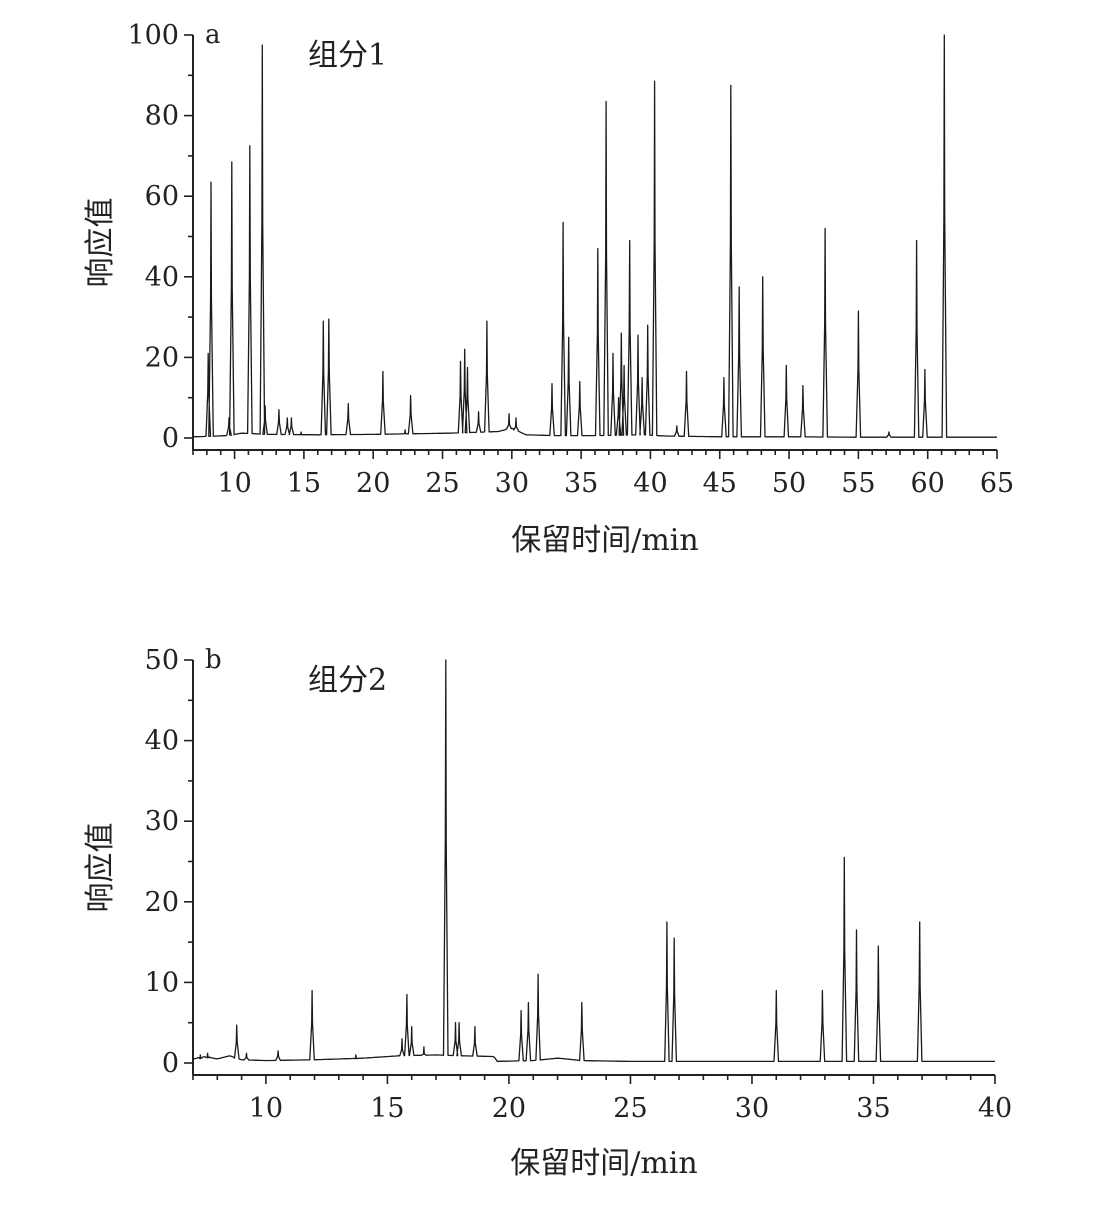 The width and height of the screenshot is (1115, 1207). I want to click on x-tick-label: 60, so click(928, 483).